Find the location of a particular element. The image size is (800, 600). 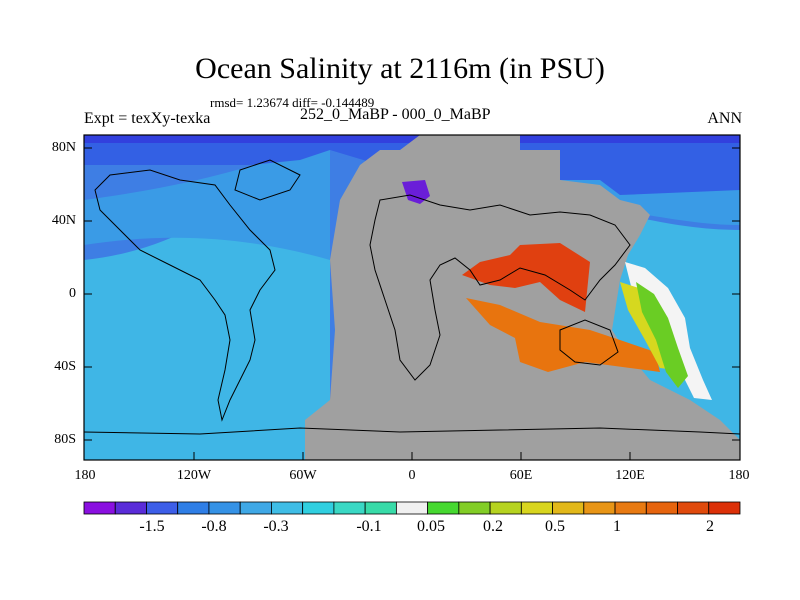

season-label: ANN is located at coordinates (724, 118).